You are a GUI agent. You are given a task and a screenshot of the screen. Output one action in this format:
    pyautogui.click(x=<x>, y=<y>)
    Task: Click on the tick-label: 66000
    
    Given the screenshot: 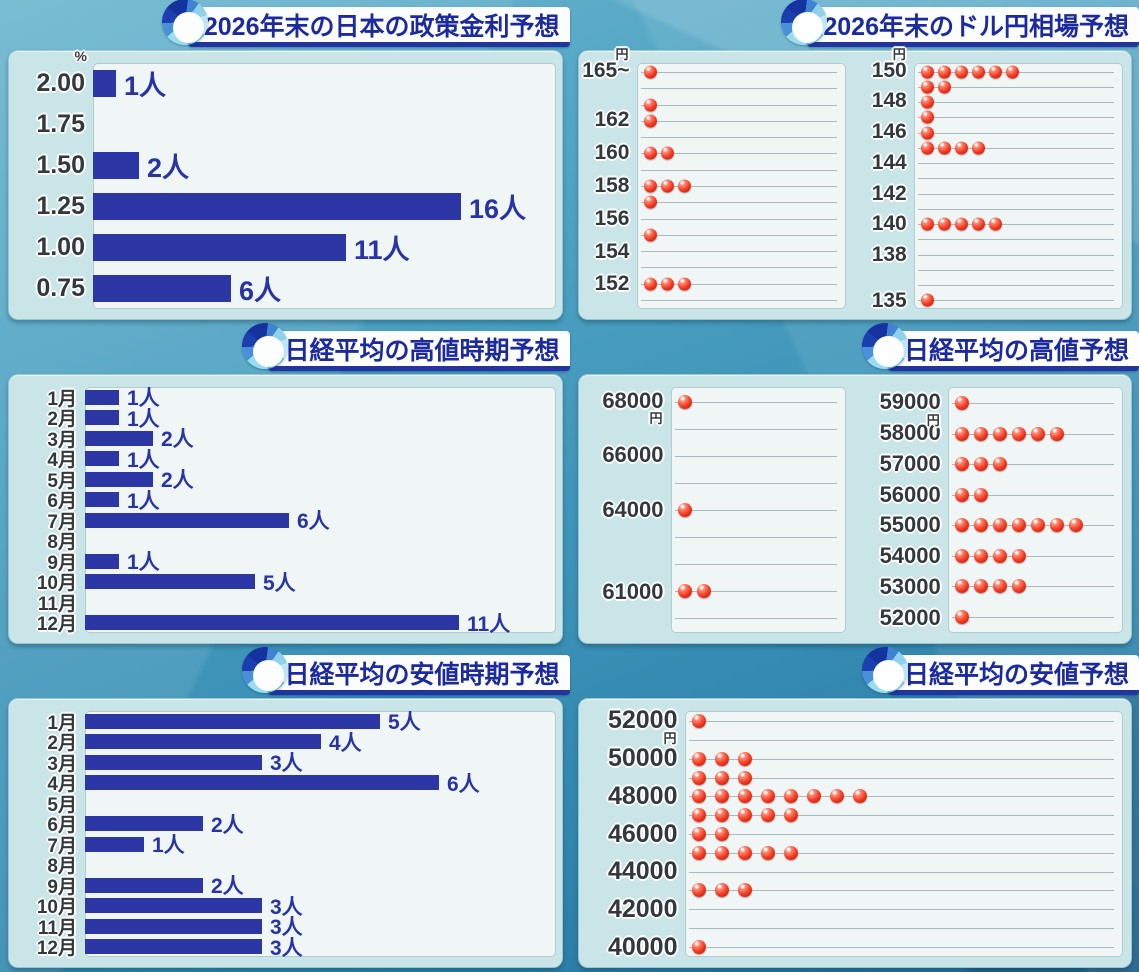 What is the action you would take?
    pyautogui.click(x=633, y=455)
    